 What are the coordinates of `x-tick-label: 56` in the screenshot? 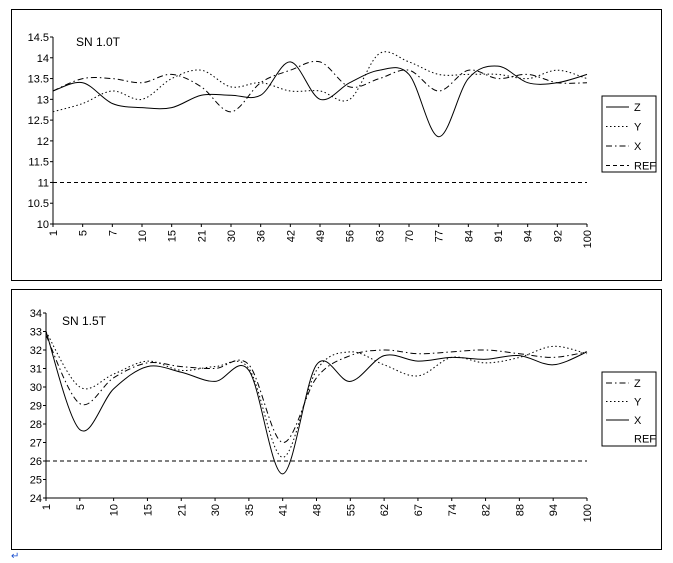 It's located at (351, 236).